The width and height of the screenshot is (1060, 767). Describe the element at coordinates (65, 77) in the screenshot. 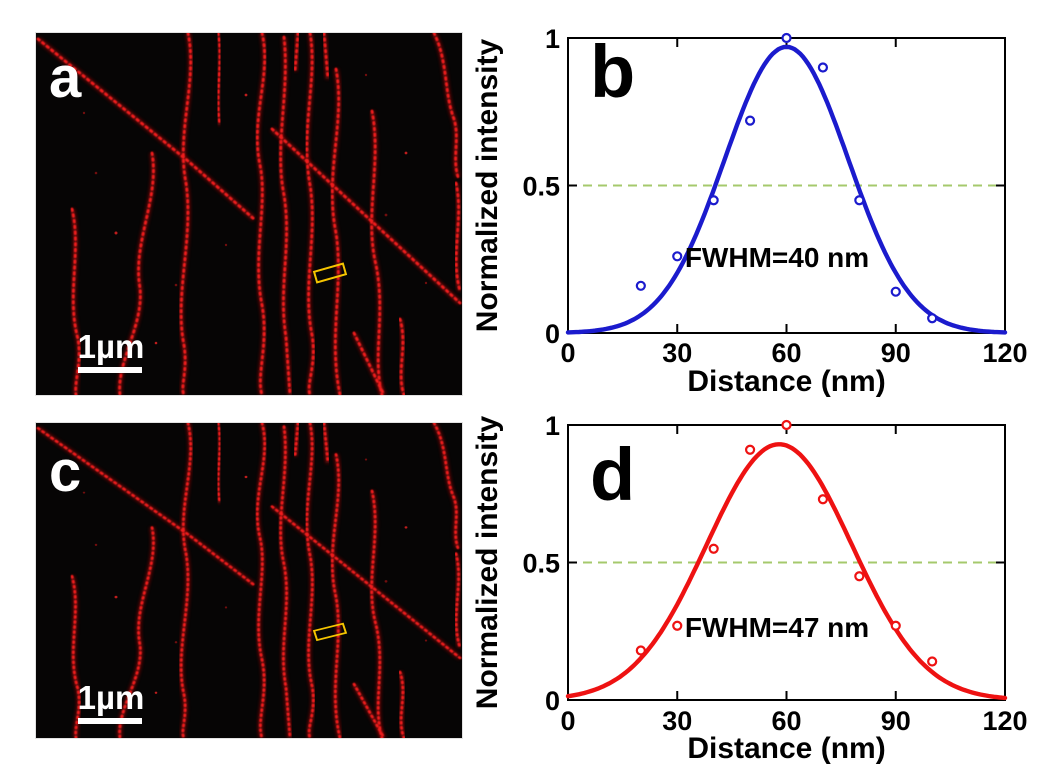

I see `panel-label-a: a` at that location.